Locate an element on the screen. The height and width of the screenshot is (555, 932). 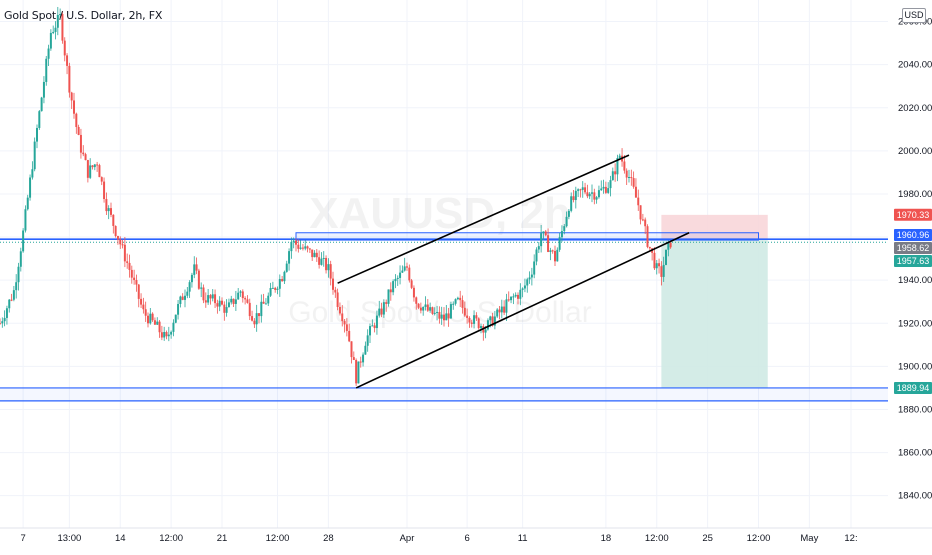
resistance-zone is located at coordinates (527, 236).